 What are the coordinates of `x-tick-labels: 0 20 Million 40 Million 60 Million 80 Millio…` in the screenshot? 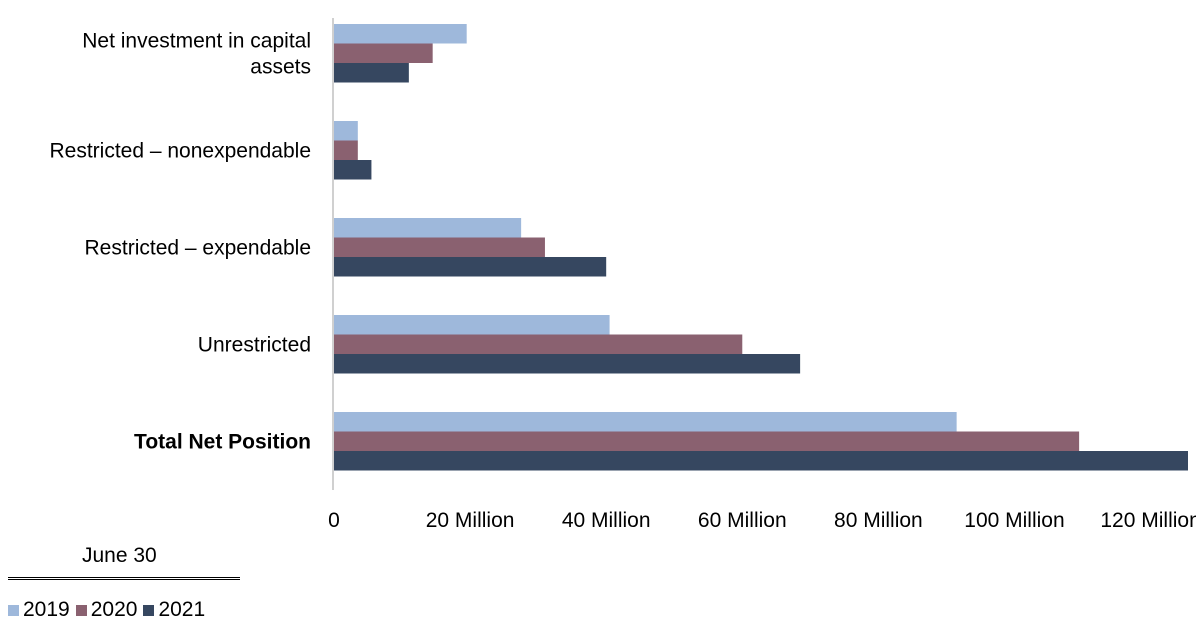 It's located at (762, 520).